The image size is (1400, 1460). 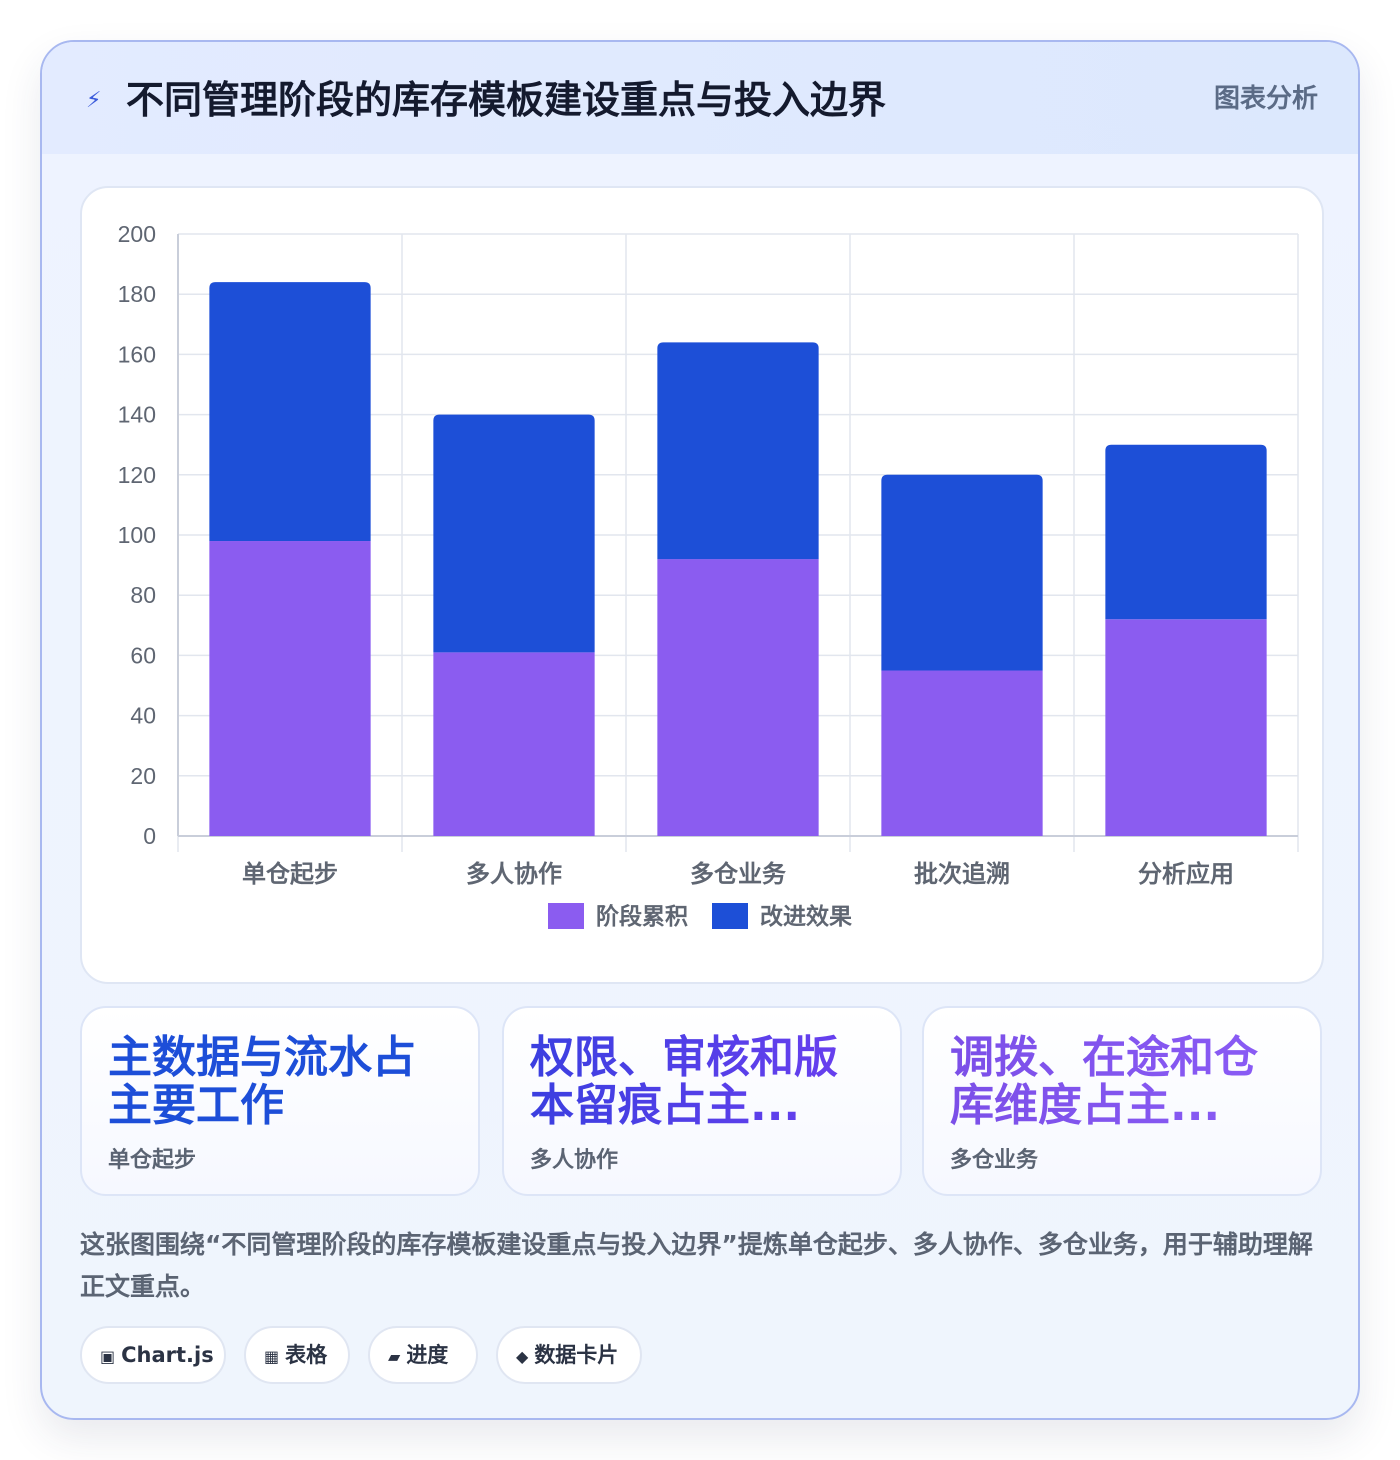 What do you see at coordinates (642, 916) in the screenshot?
I see `legend-label: 阶段累积` at bounding box center [642, 916].